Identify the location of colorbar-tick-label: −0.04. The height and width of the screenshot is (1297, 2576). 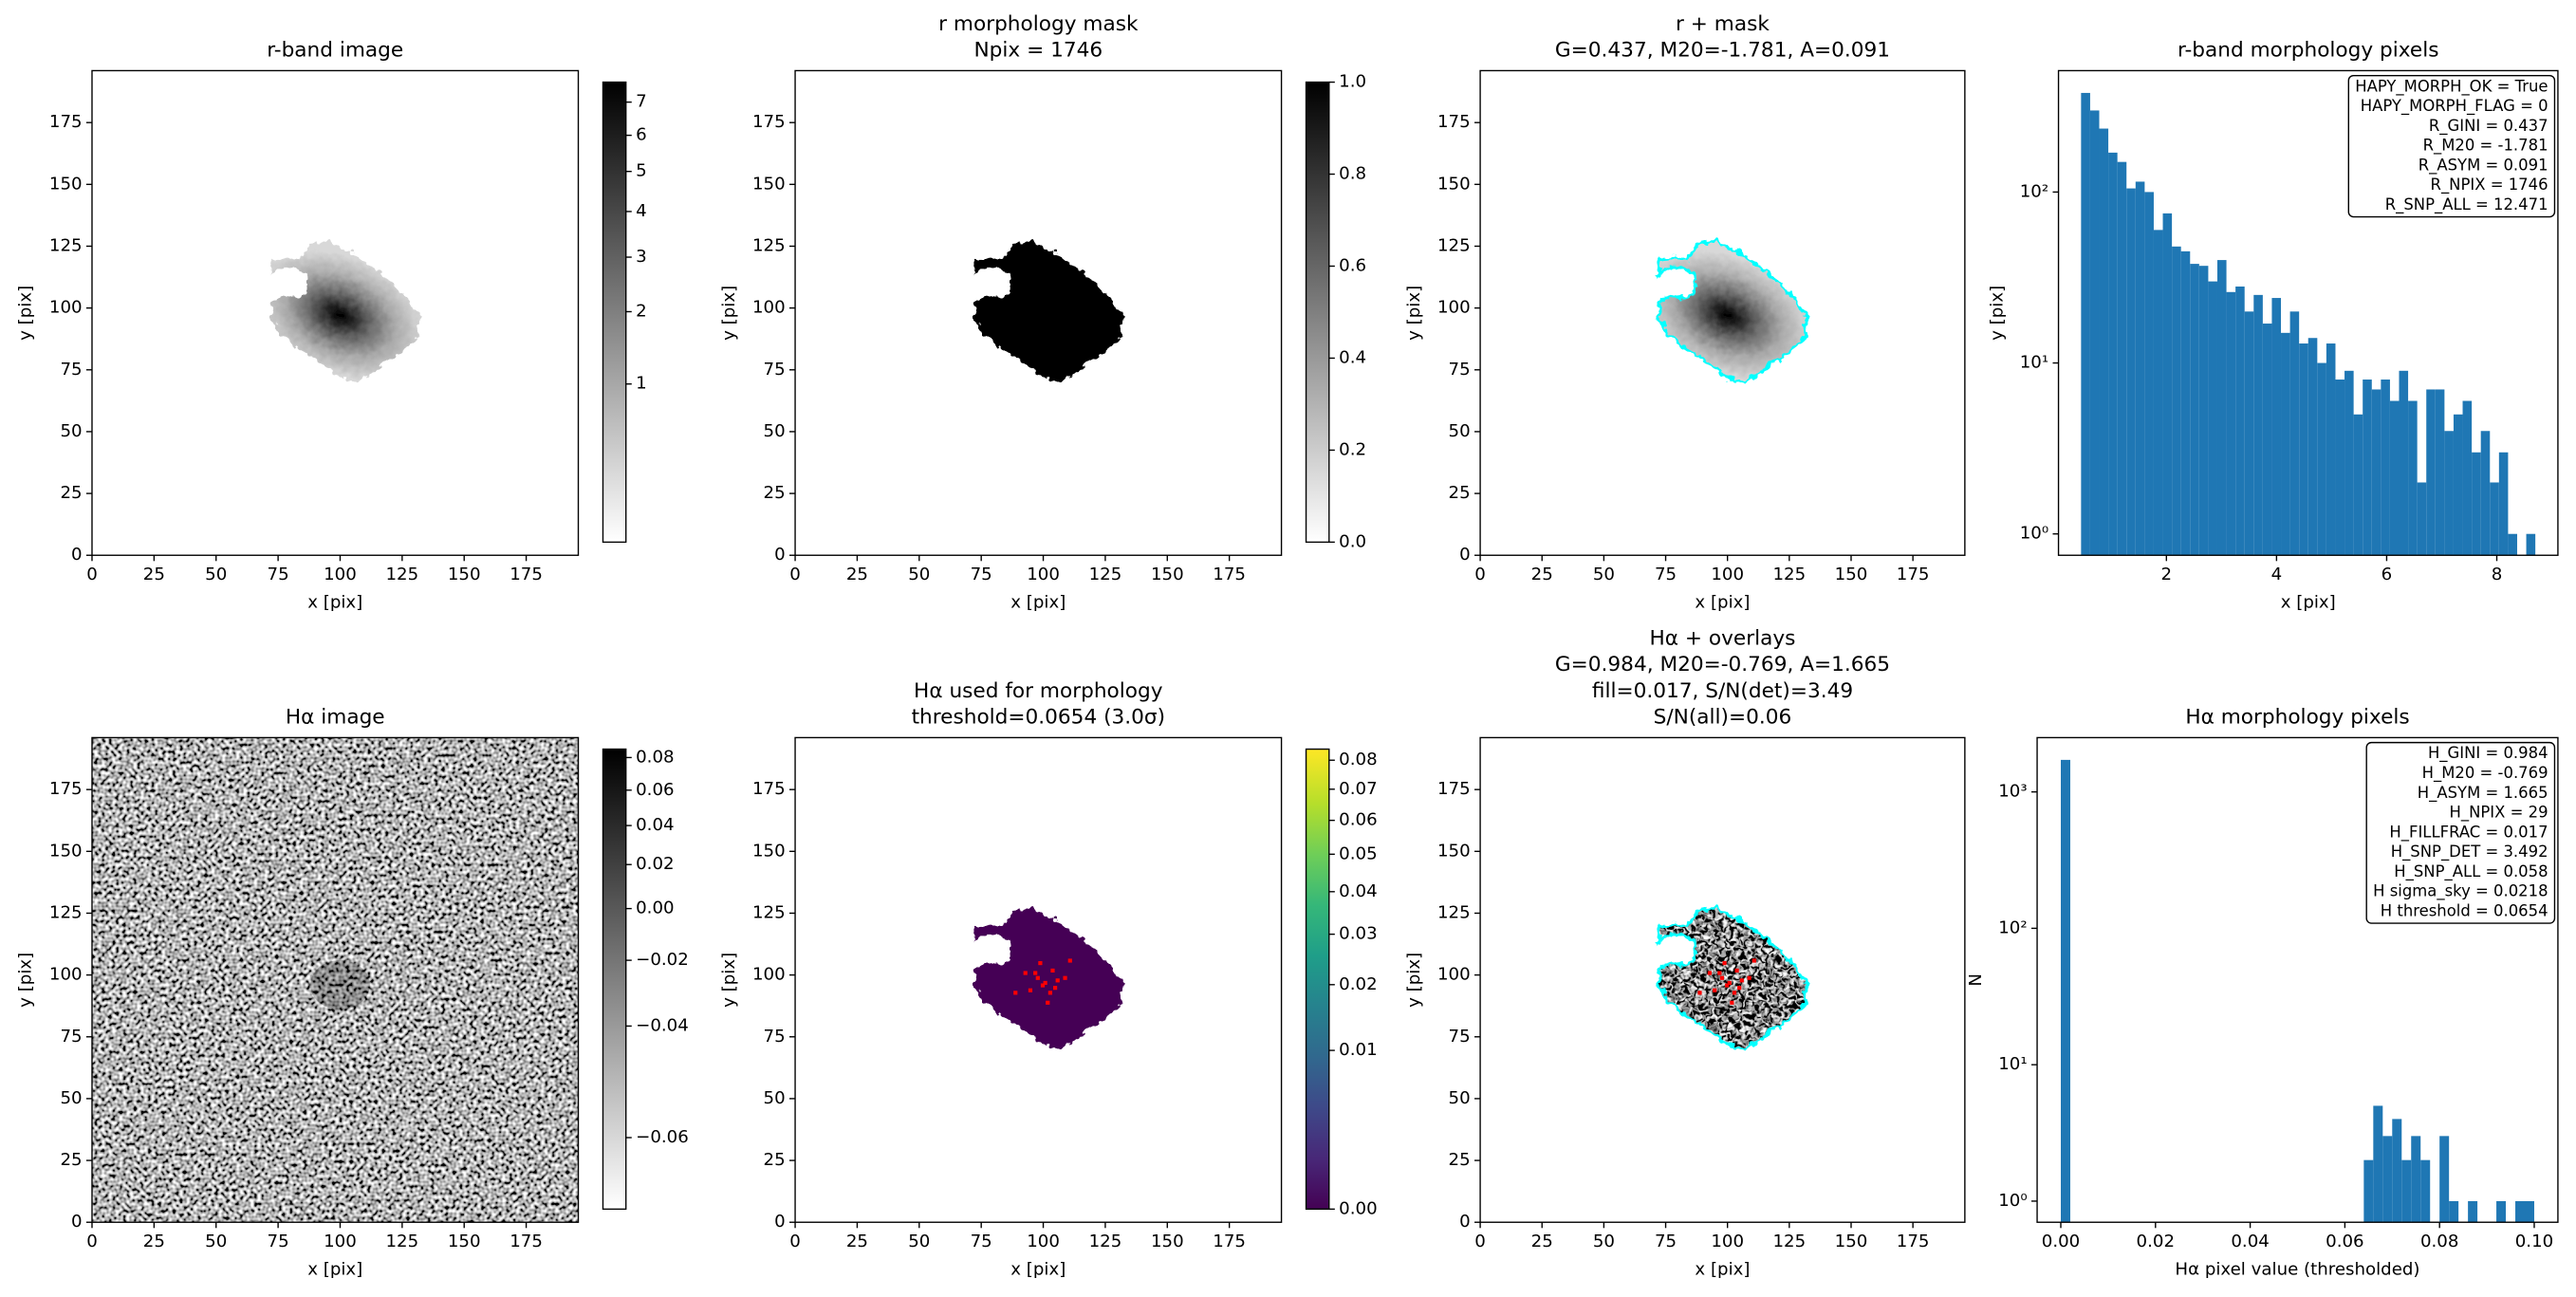
(662, 1025).